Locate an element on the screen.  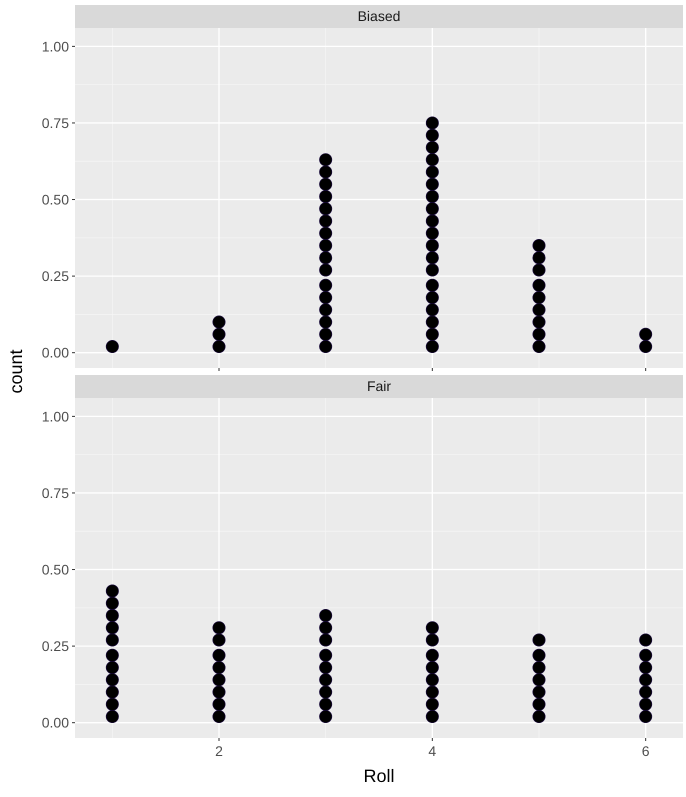
y-tick-label: 1.00 is located at coordinates (56, 46).